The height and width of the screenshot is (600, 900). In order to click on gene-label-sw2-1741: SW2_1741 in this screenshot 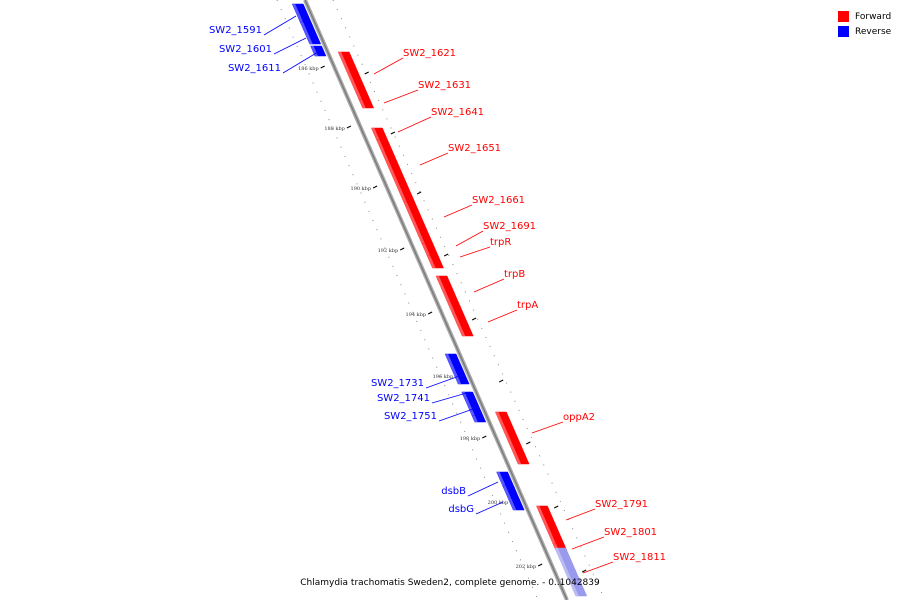, I will do `click(403, 398)`.